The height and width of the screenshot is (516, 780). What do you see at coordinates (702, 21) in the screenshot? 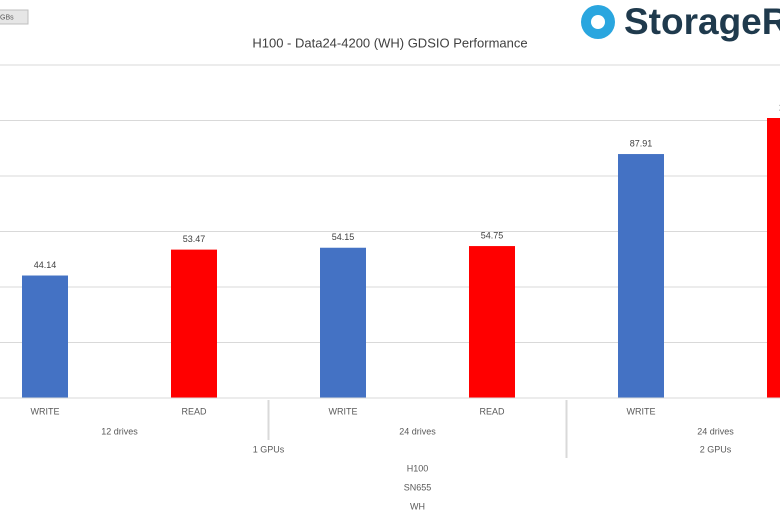
I see `logo-text: StorageR` at bounding box center [702, 21].